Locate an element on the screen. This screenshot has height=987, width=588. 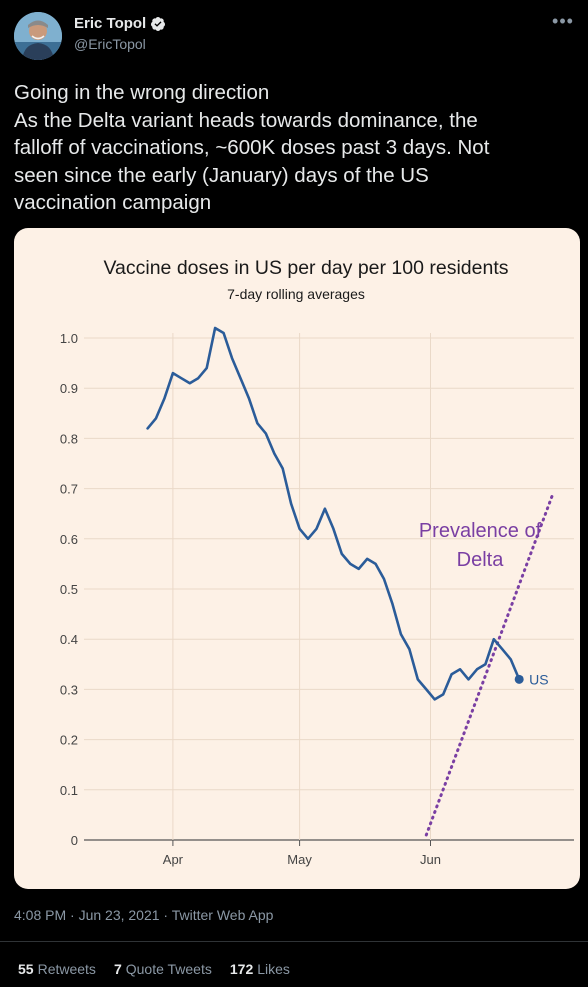
quotes-label: Quote Tweets is located at coordinates (168, 969).